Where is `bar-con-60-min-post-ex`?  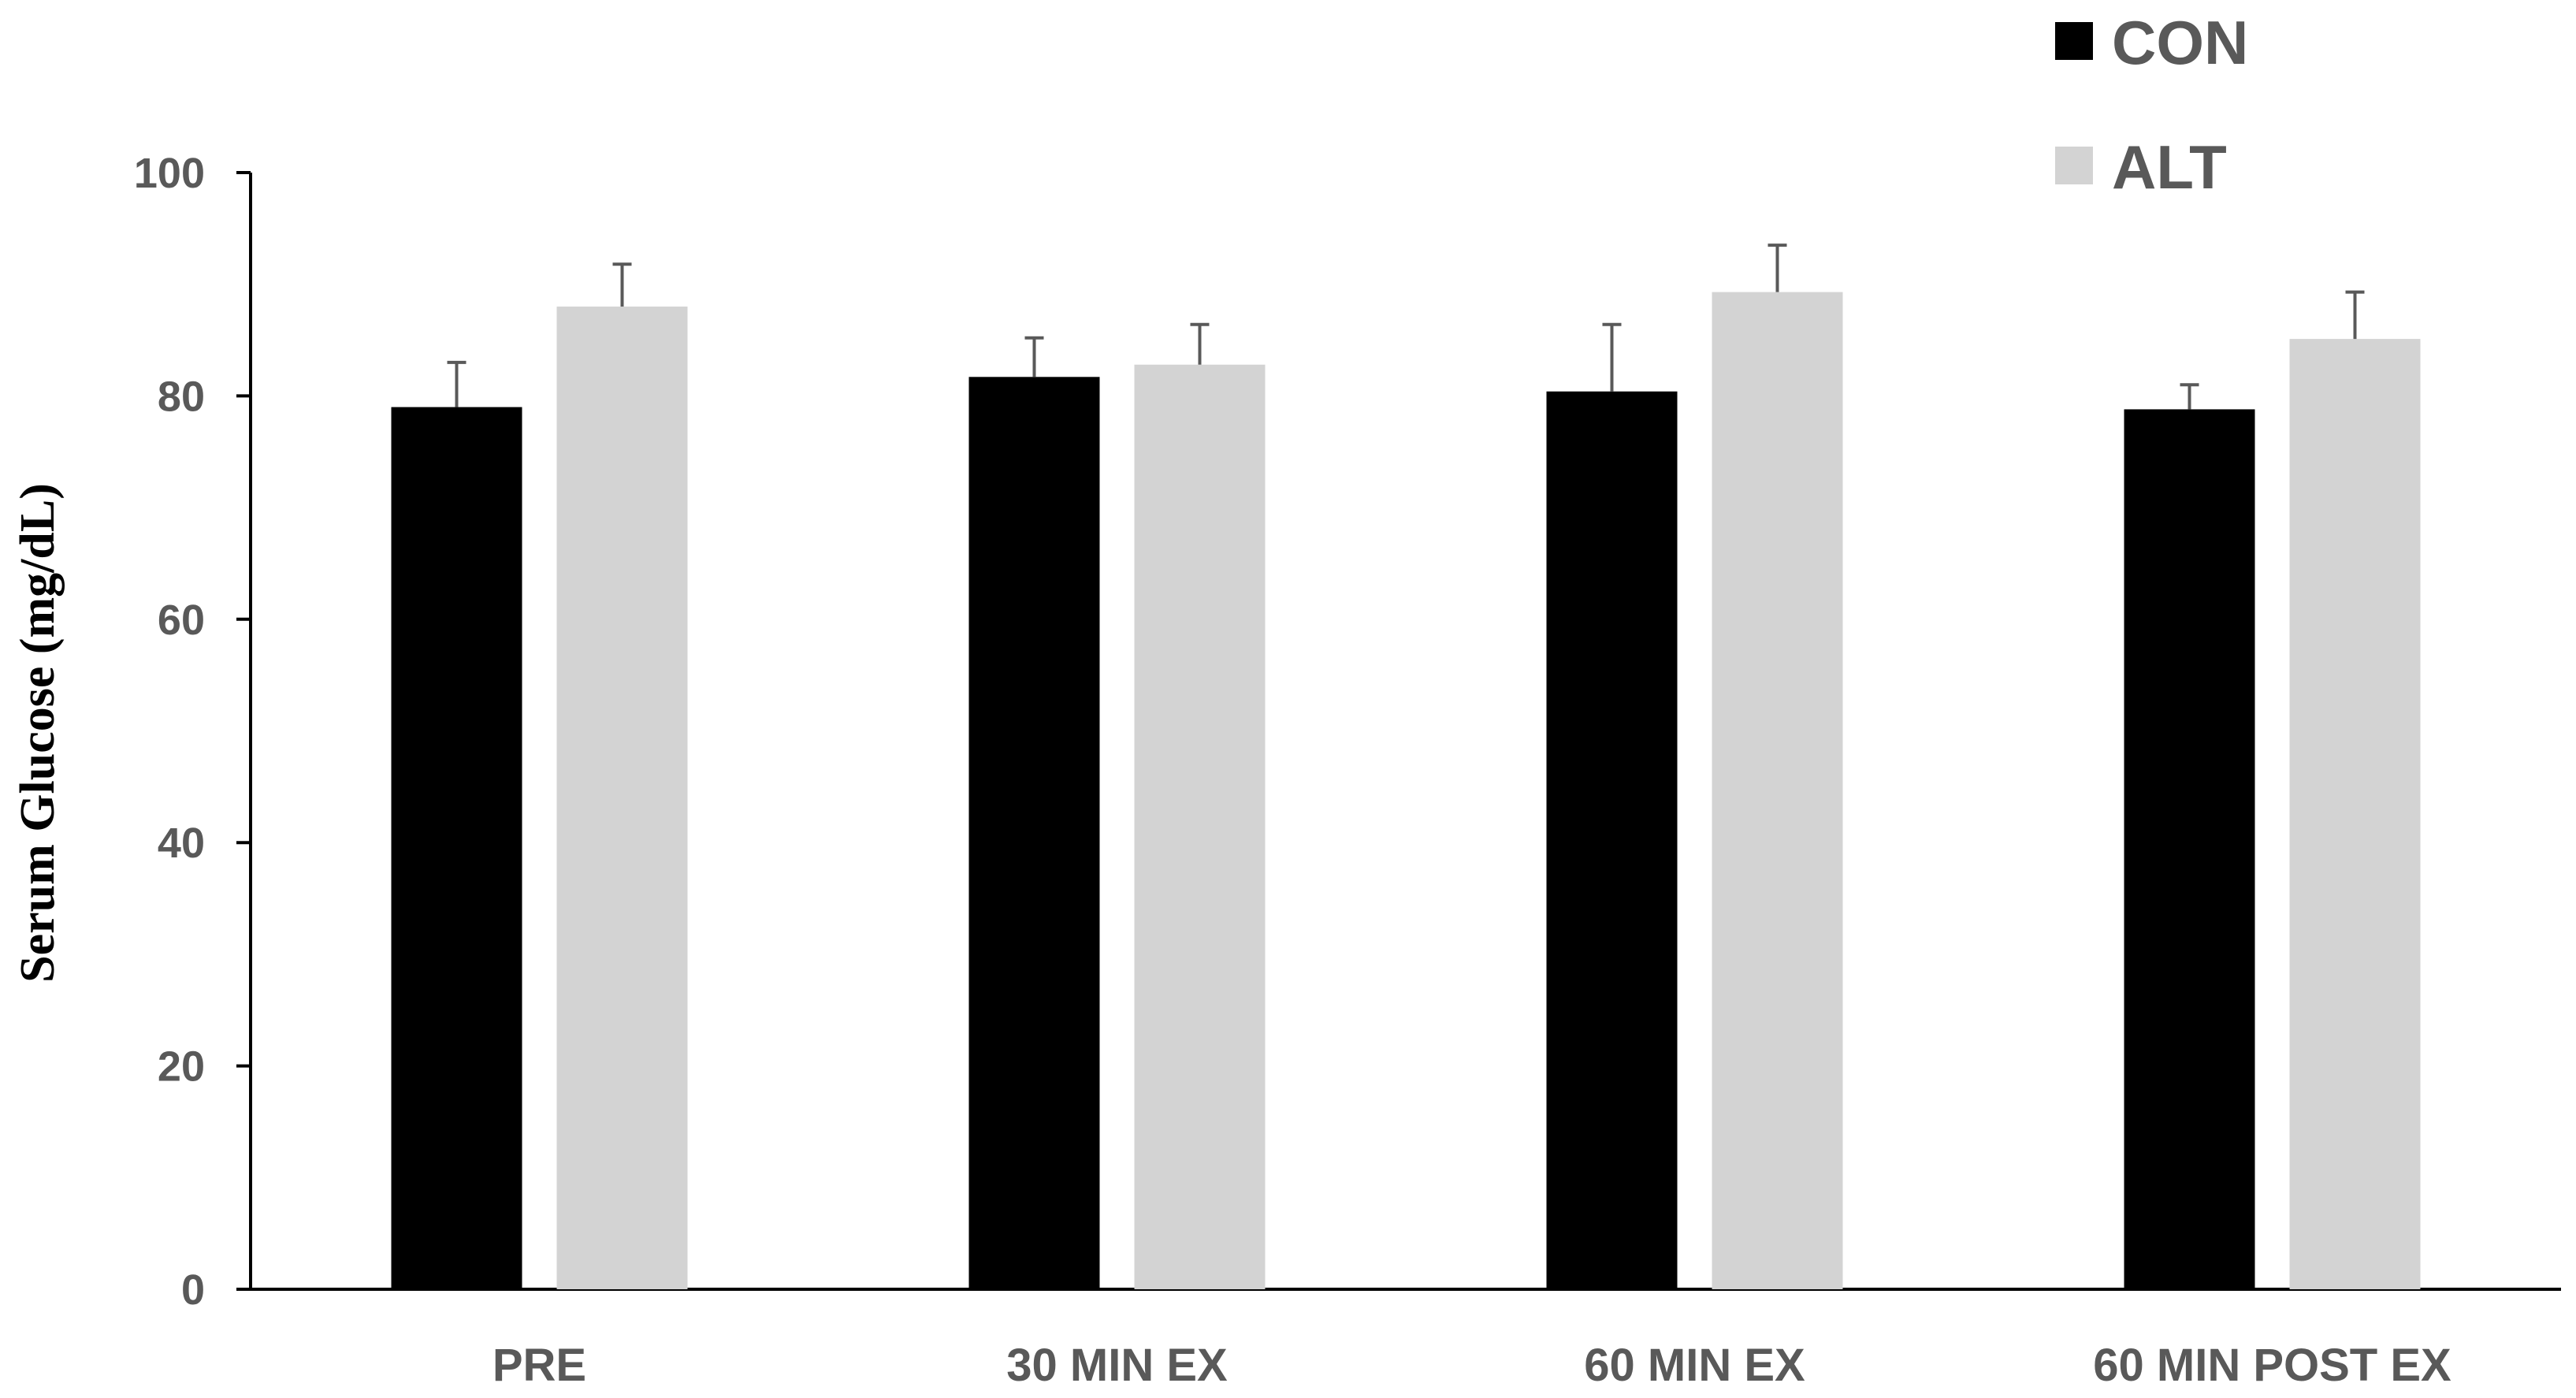 bar-con-60-min-post-ex is located at coordinates (2189, 849).